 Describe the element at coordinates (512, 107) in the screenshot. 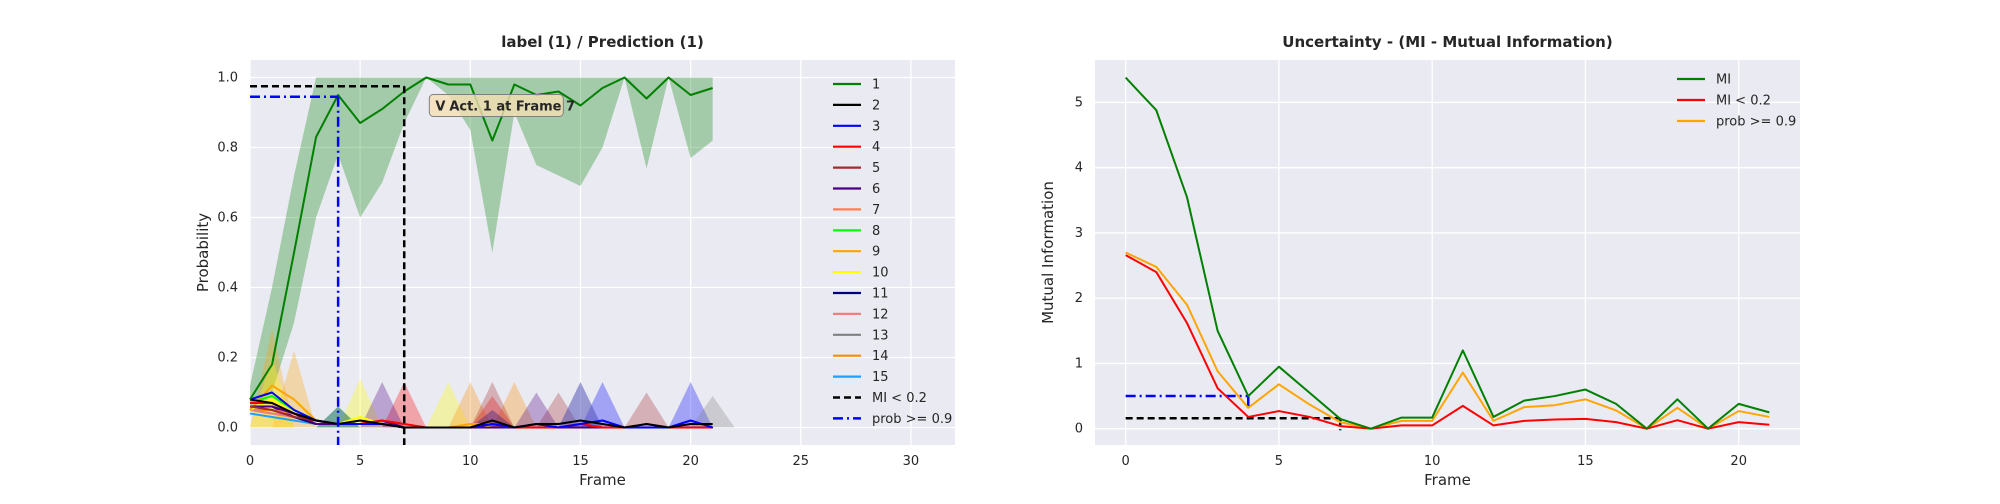

I see `annotation-text: Act. 1 at Frame 7` at that location.